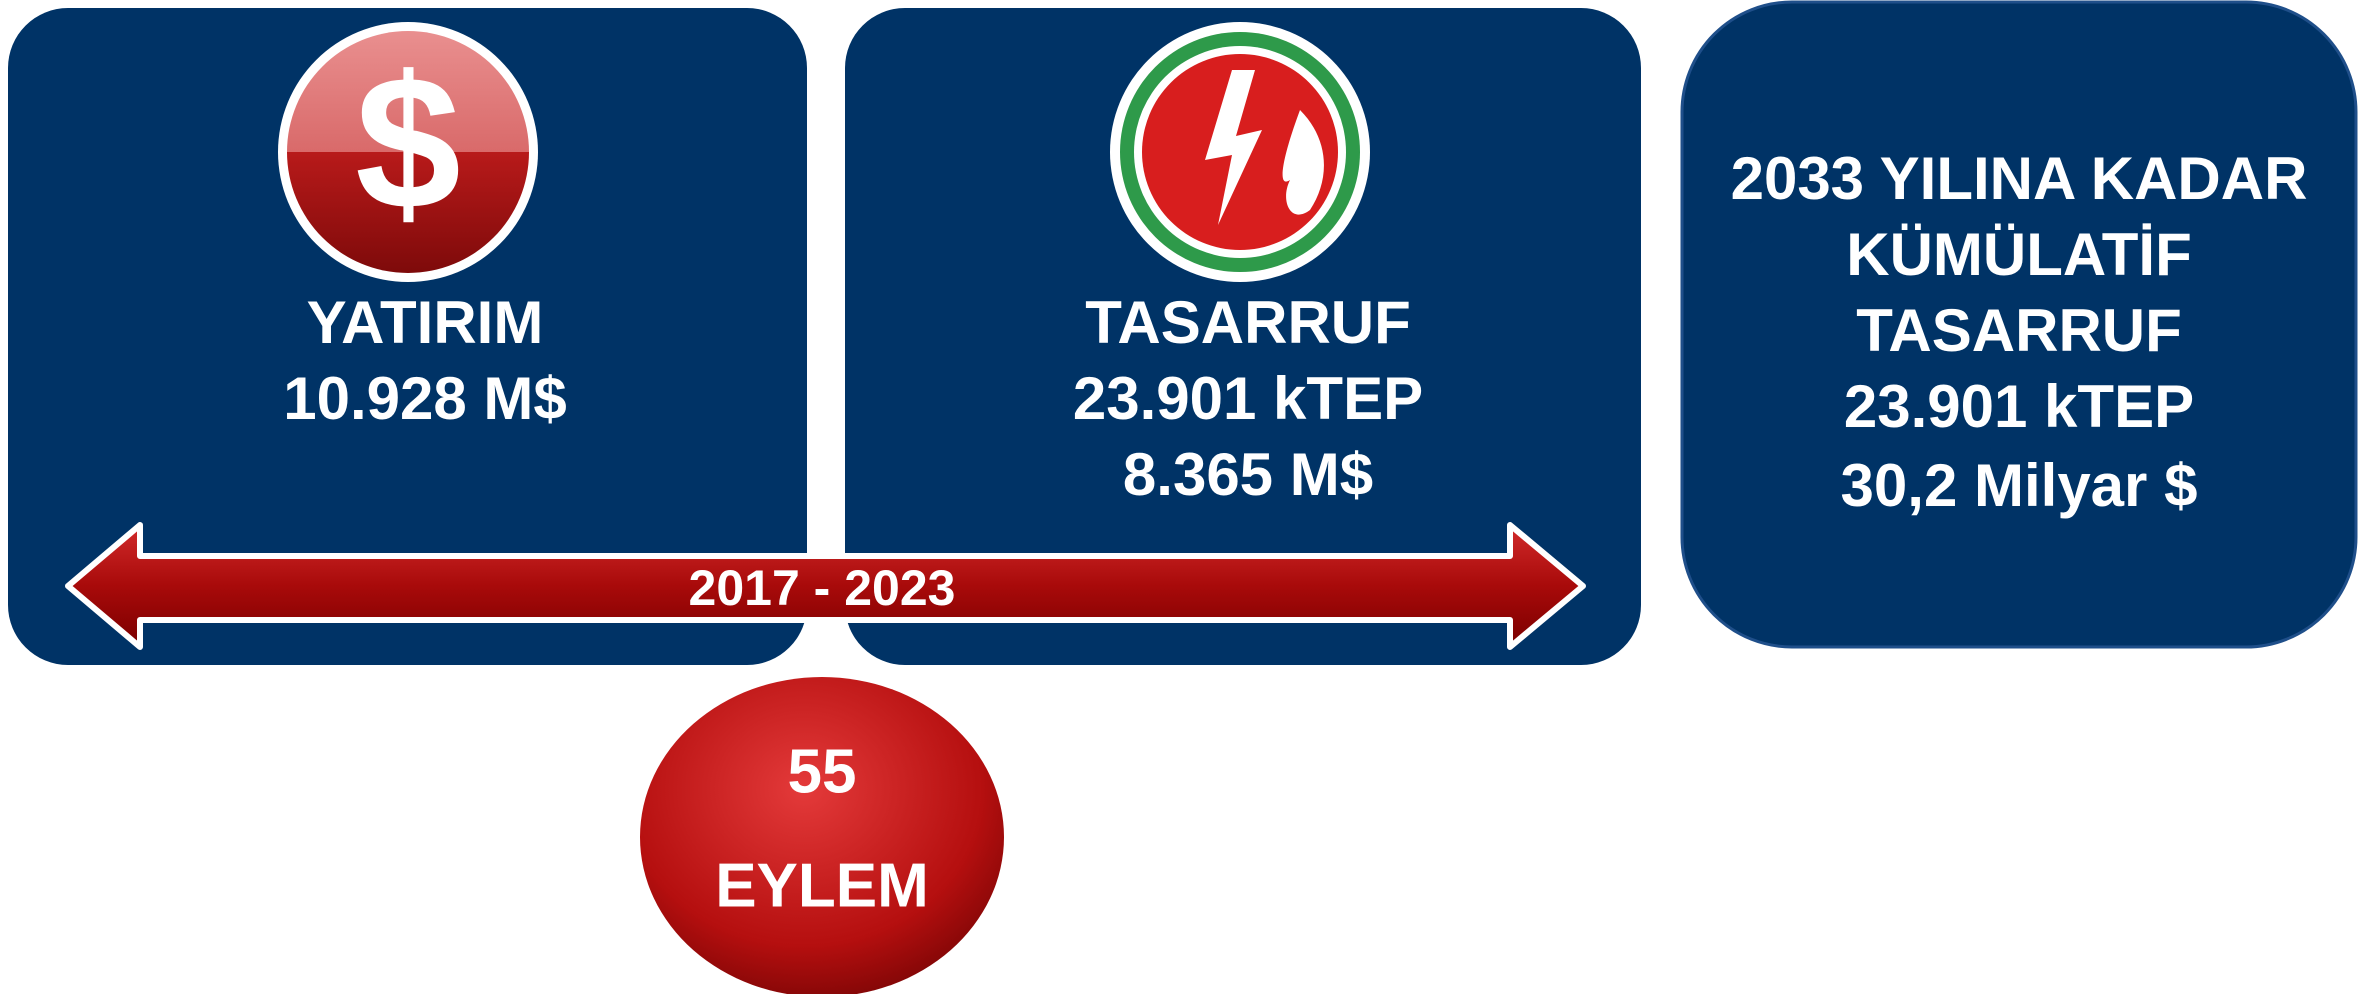 The height and width of the screenshot is (994, 2362). I want to click on panel-title: TASARRUF, so click(1248, 322).